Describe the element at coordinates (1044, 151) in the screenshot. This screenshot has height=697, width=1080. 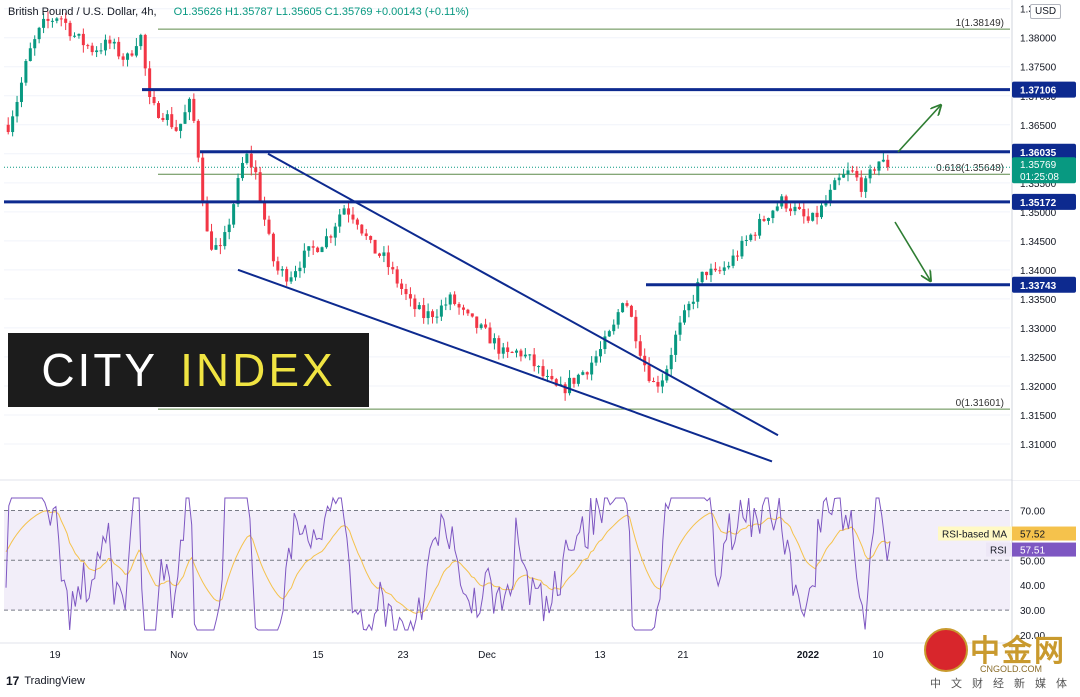
I see `level-price-tag` at that location.